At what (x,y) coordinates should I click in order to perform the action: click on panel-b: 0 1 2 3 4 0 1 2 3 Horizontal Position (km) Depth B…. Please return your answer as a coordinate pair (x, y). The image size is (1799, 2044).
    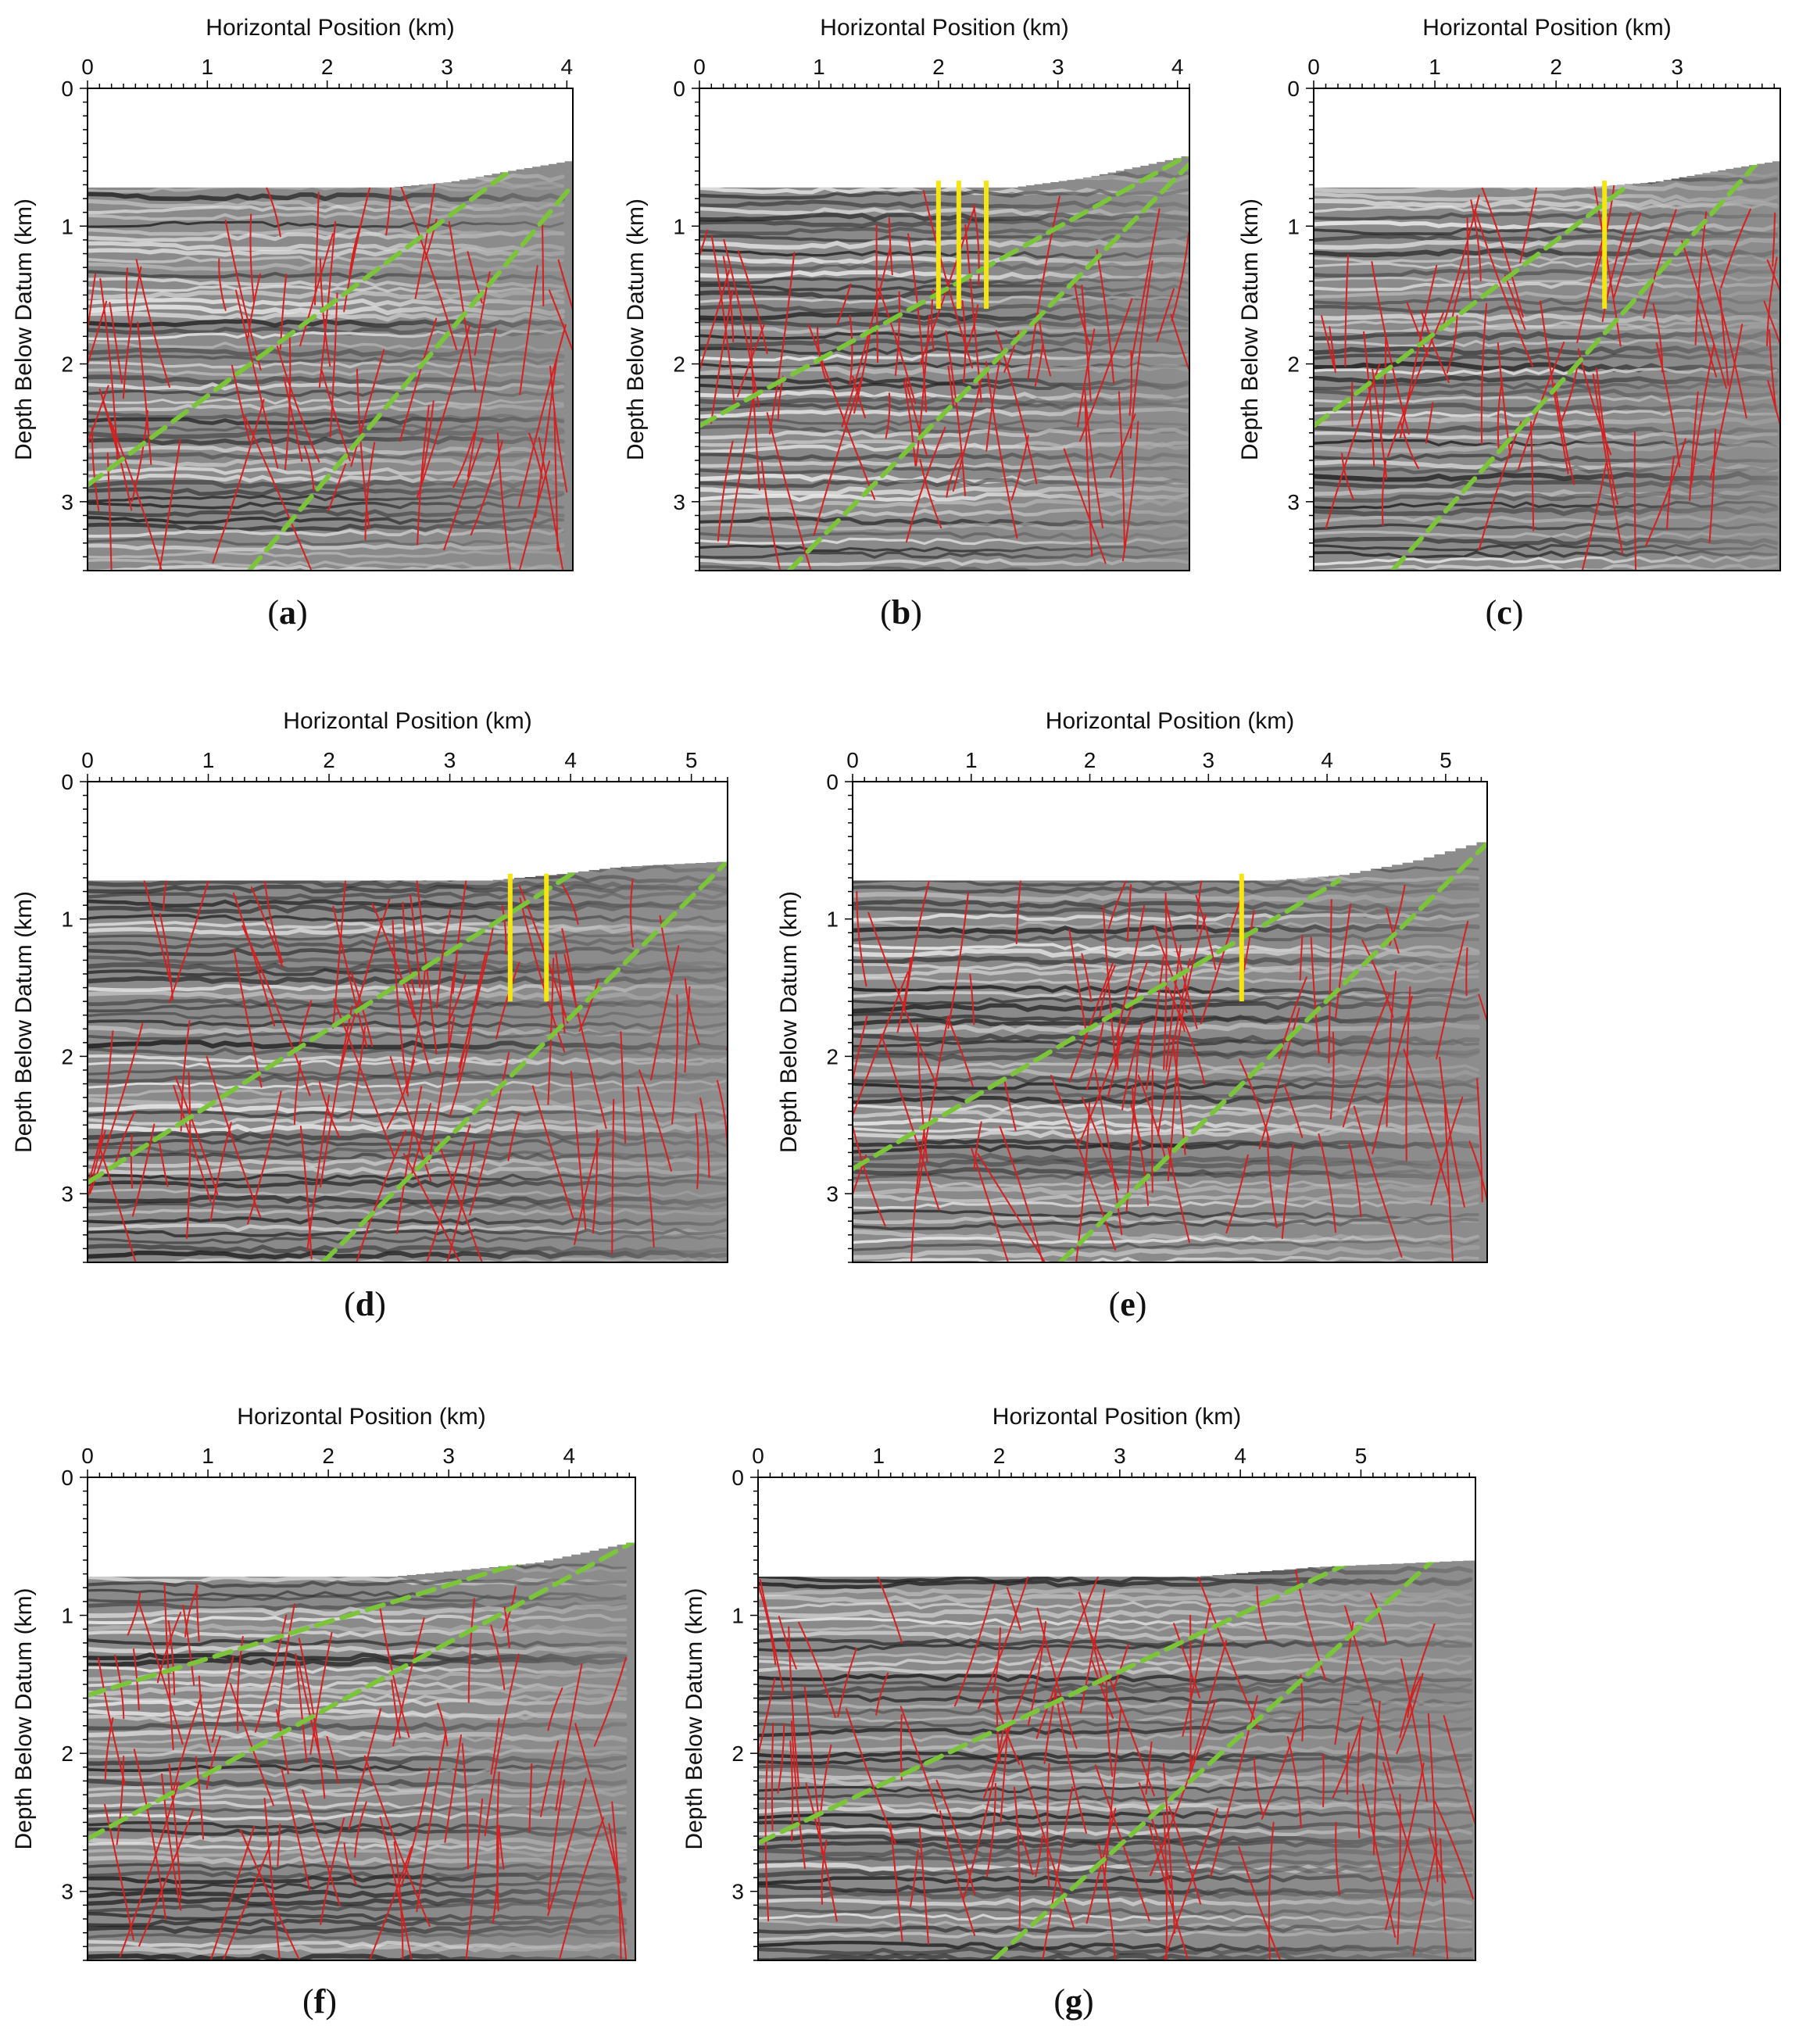
    Looking at the image, I should click on (906, 323).